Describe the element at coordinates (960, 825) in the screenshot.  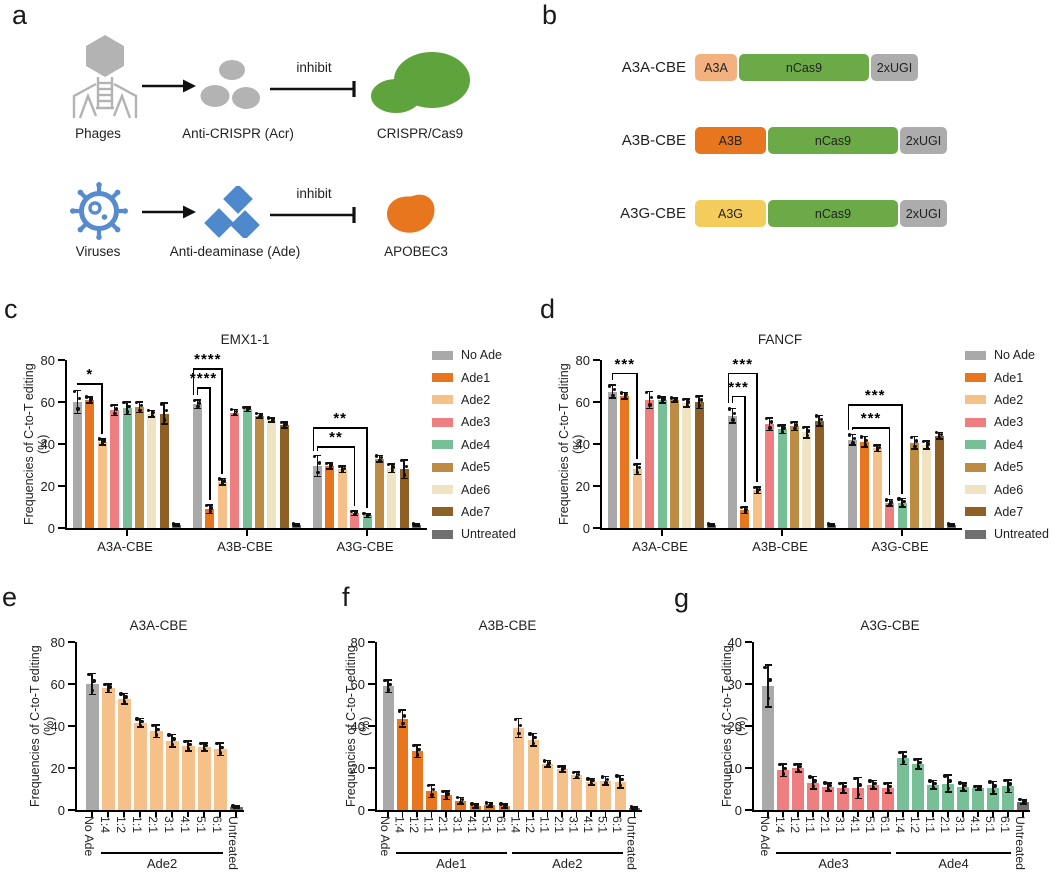
I see `x-axis-tick-label: 3:1` at that location.